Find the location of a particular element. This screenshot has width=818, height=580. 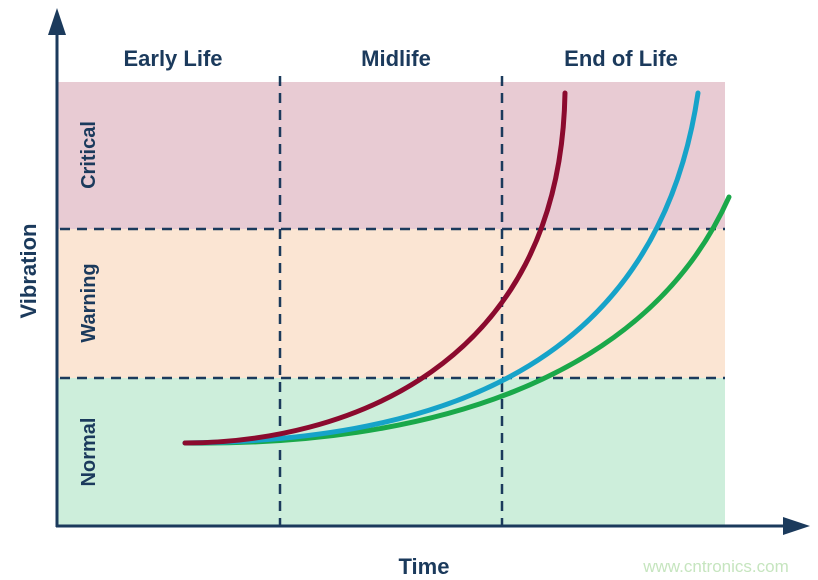

x-axis-arrow-icon is located at coordinates (796, 526).